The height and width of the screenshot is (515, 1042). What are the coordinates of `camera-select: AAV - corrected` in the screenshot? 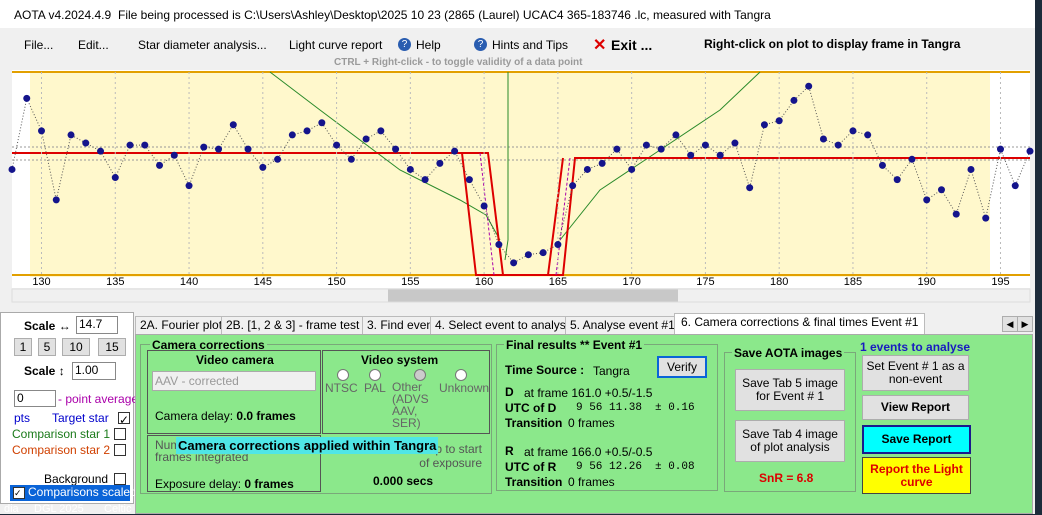 It's located at (234, 381).